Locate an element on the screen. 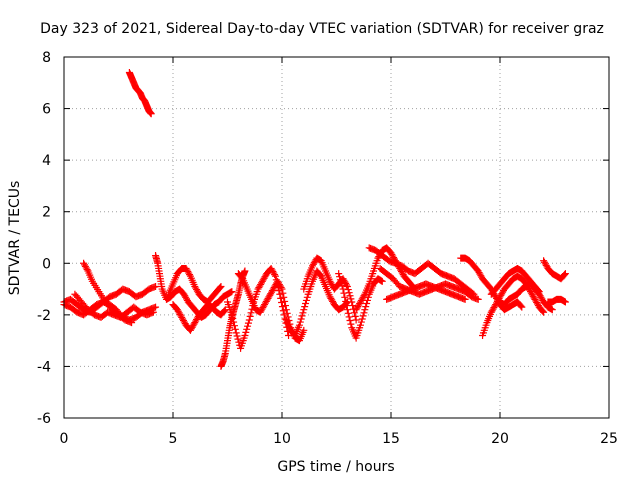  y-tick-label: 8 is located at coordinates (46, 58).